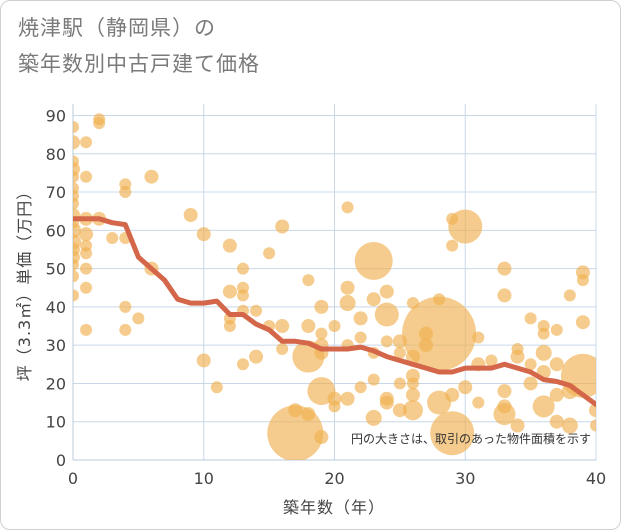  What do you see at coordinates (73, 478) in the screenshot?
I see `x-tick-label: 0` at bounding box center [73, 478].